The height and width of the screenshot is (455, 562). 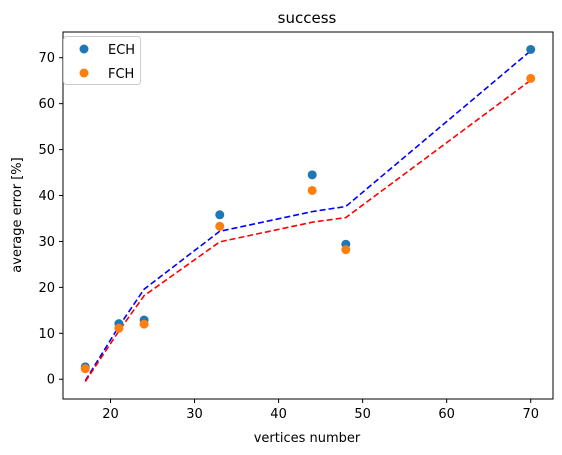 I want to click on x-tick-label: 70, so click(x=530, y=414).